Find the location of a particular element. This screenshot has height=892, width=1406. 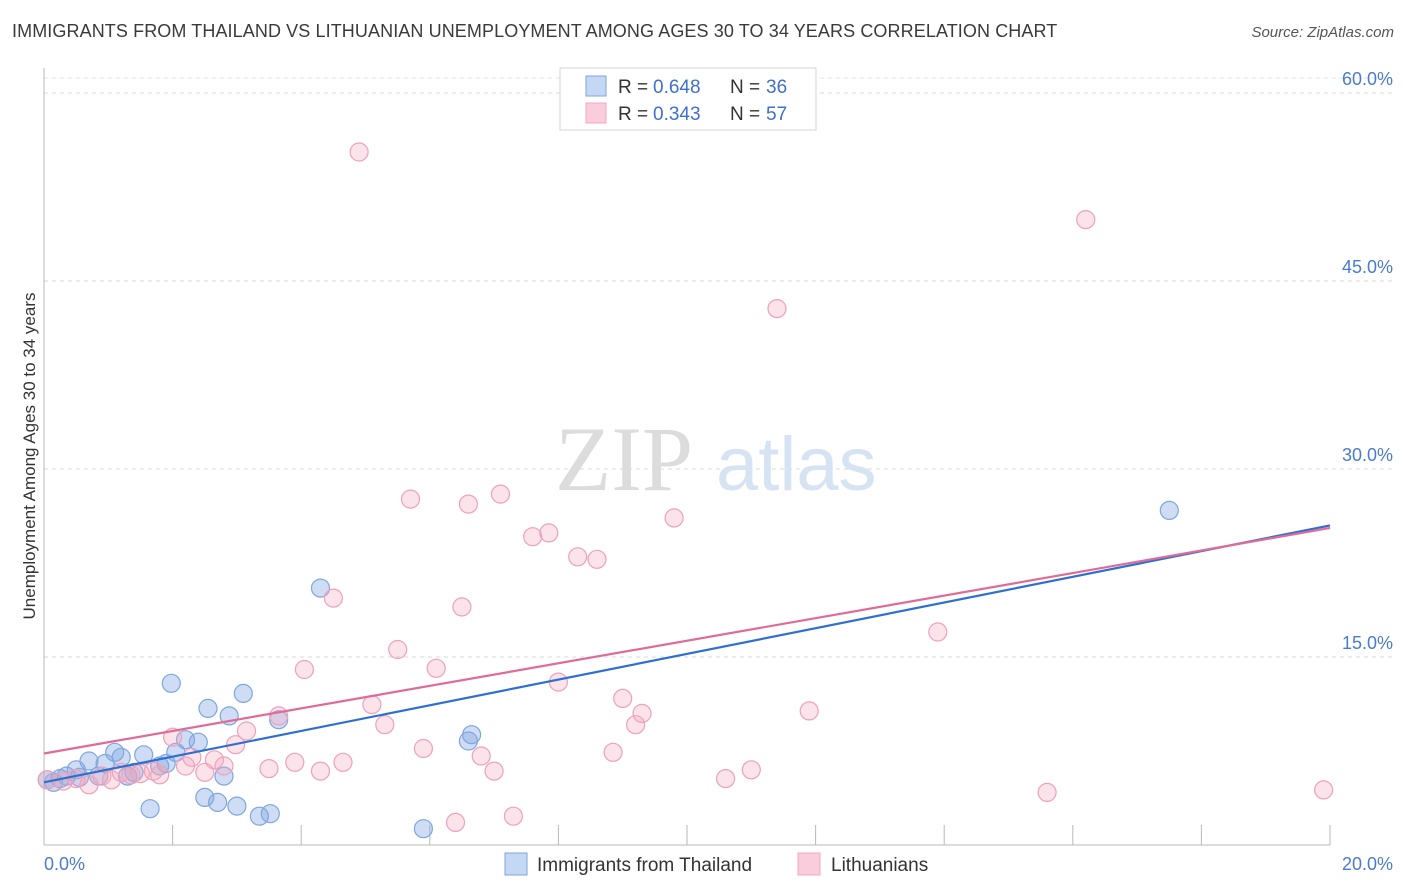

watermark: ZIP atlas is located at coordinates (716, 459).